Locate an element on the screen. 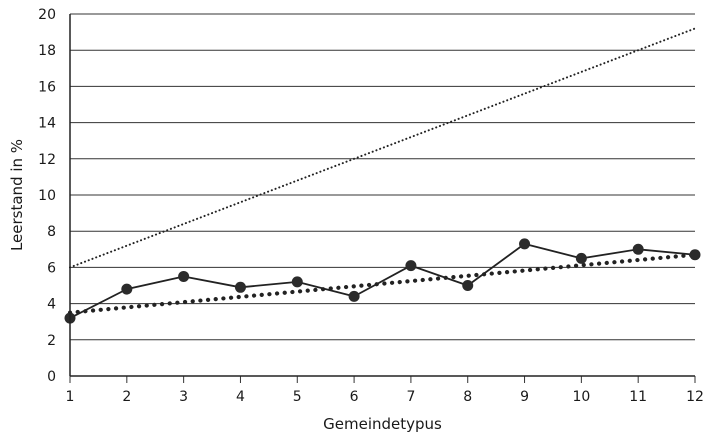 The image size is (703, 435). x-tick-label: 7 is located at coordinates (410, 397).